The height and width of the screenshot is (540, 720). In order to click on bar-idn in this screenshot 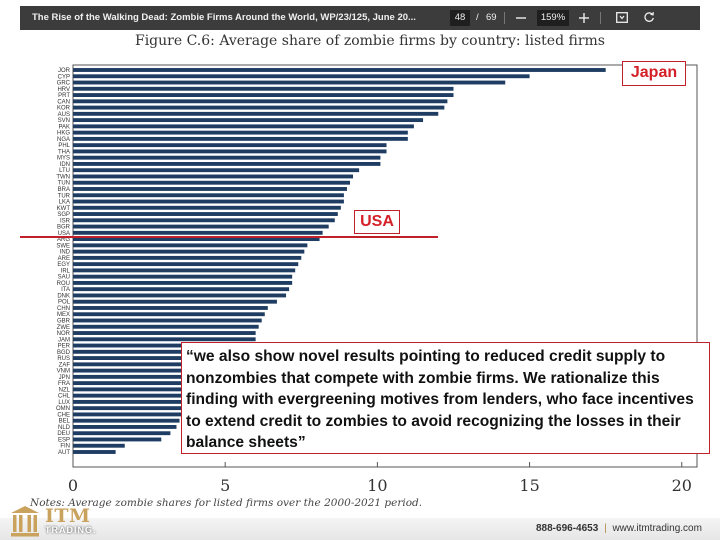, I will do `click(227, 163)`.